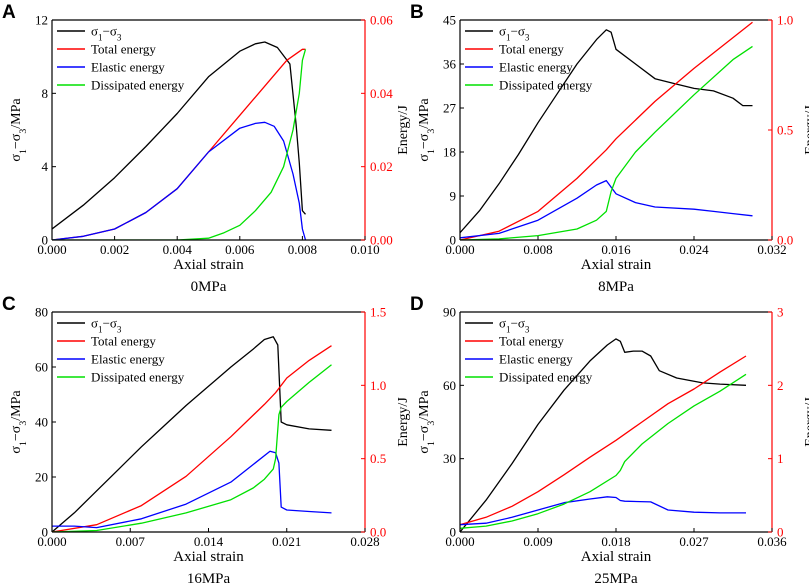  What do you see at coordinates (381, 240) in the screenshot?
I see `y-right-tick-label: 0.00` at bounding box center [381, 240].